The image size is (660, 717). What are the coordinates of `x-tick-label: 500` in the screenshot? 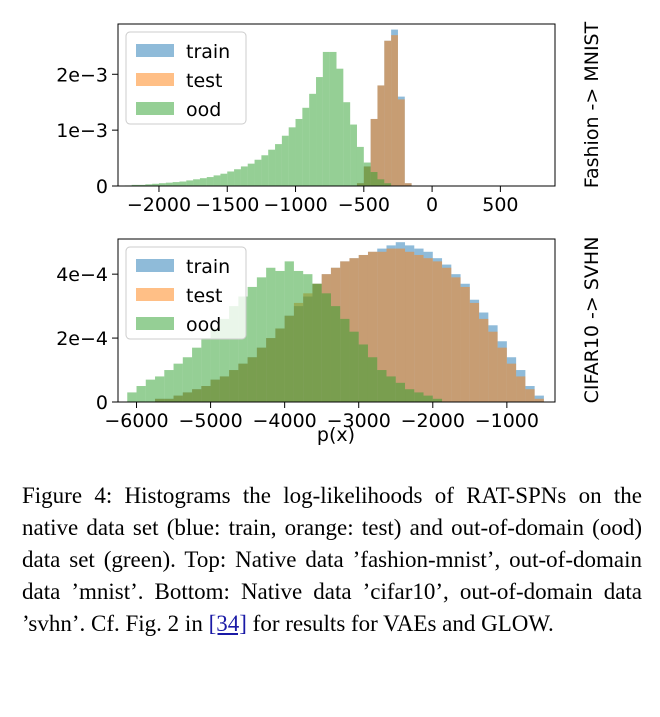 It's located at (500, 205).